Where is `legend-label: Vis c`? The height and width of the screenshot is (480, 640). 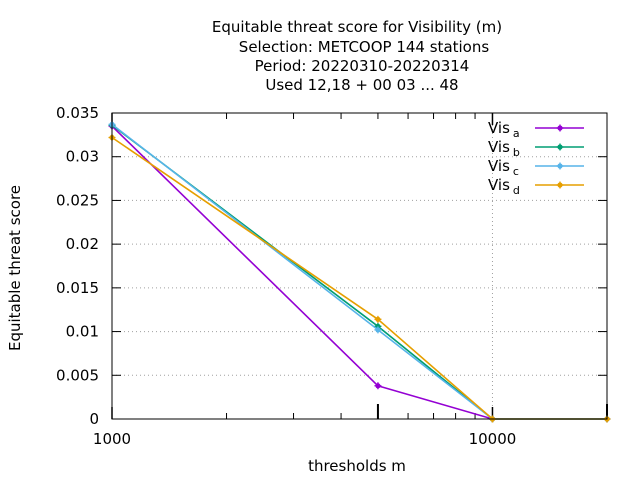 legend-label: Vis c is located at coordinates (503, 167).